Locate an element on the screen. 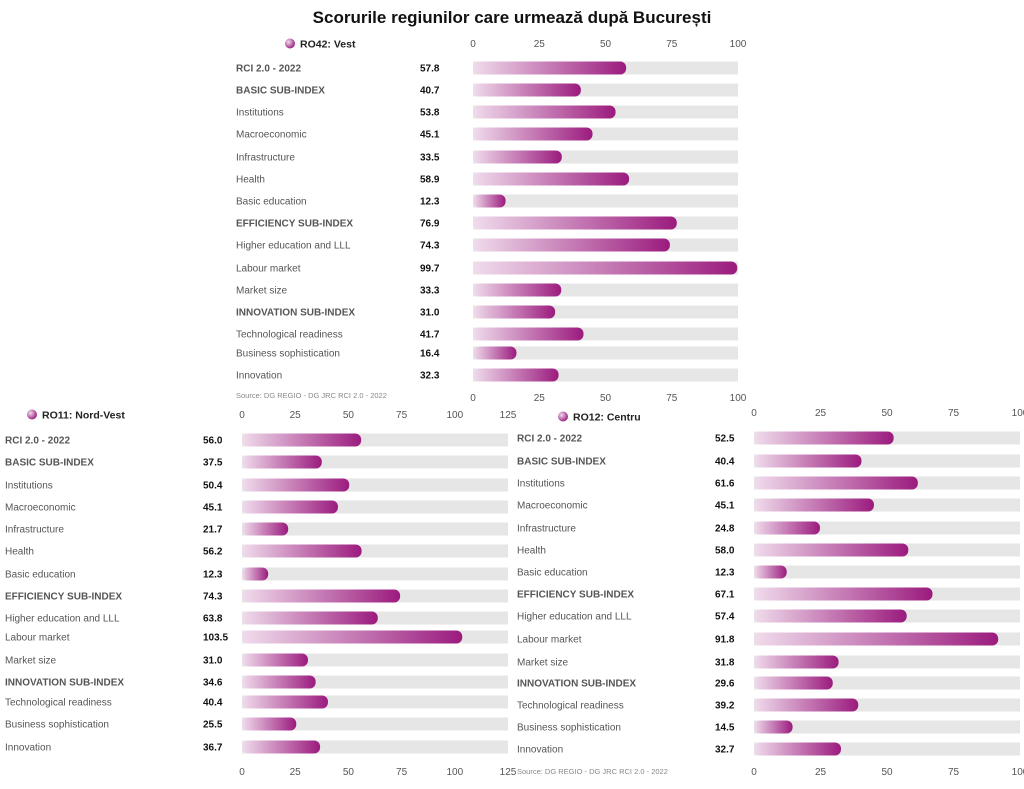 The width and height of the screenshot is (1024, 789). category-label: Technological readiness is located at coordinates (58, 703).